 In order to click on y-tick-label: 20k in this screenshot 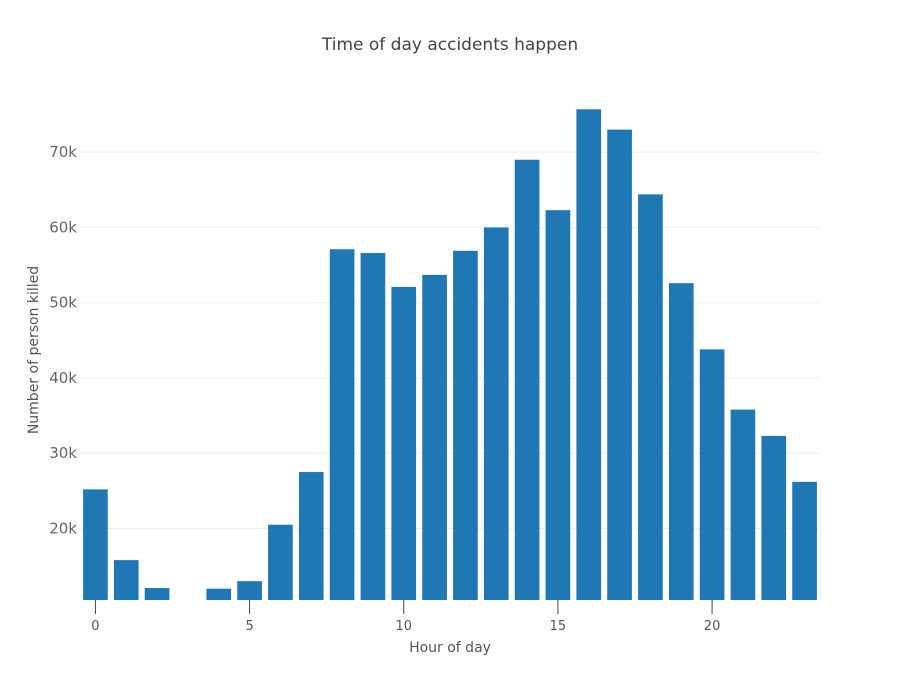, I will do `click(63, 529)`.